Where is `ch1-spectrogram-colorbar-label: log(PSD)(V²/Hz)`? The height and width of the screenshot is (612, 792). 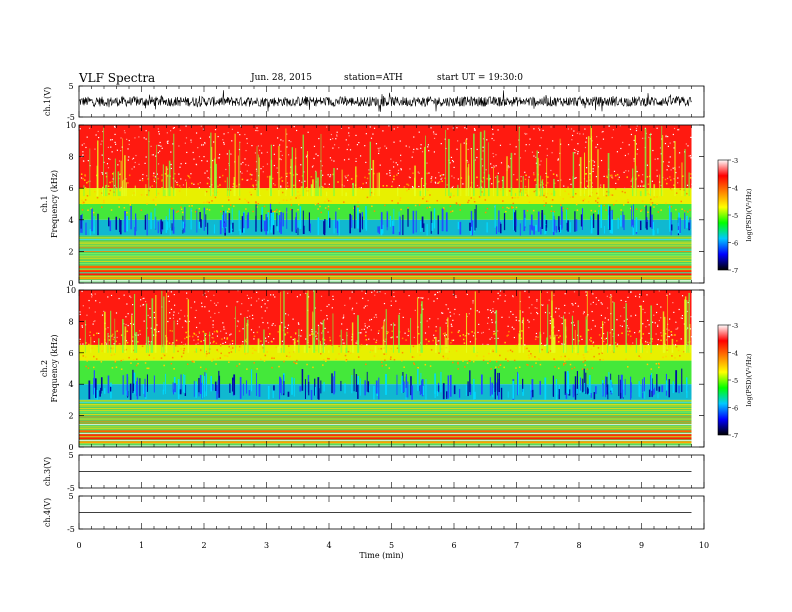 ch1-spectrogram-colorbar-label: log(PSD)(V²/Hz) is located at coordinates (749, 214).